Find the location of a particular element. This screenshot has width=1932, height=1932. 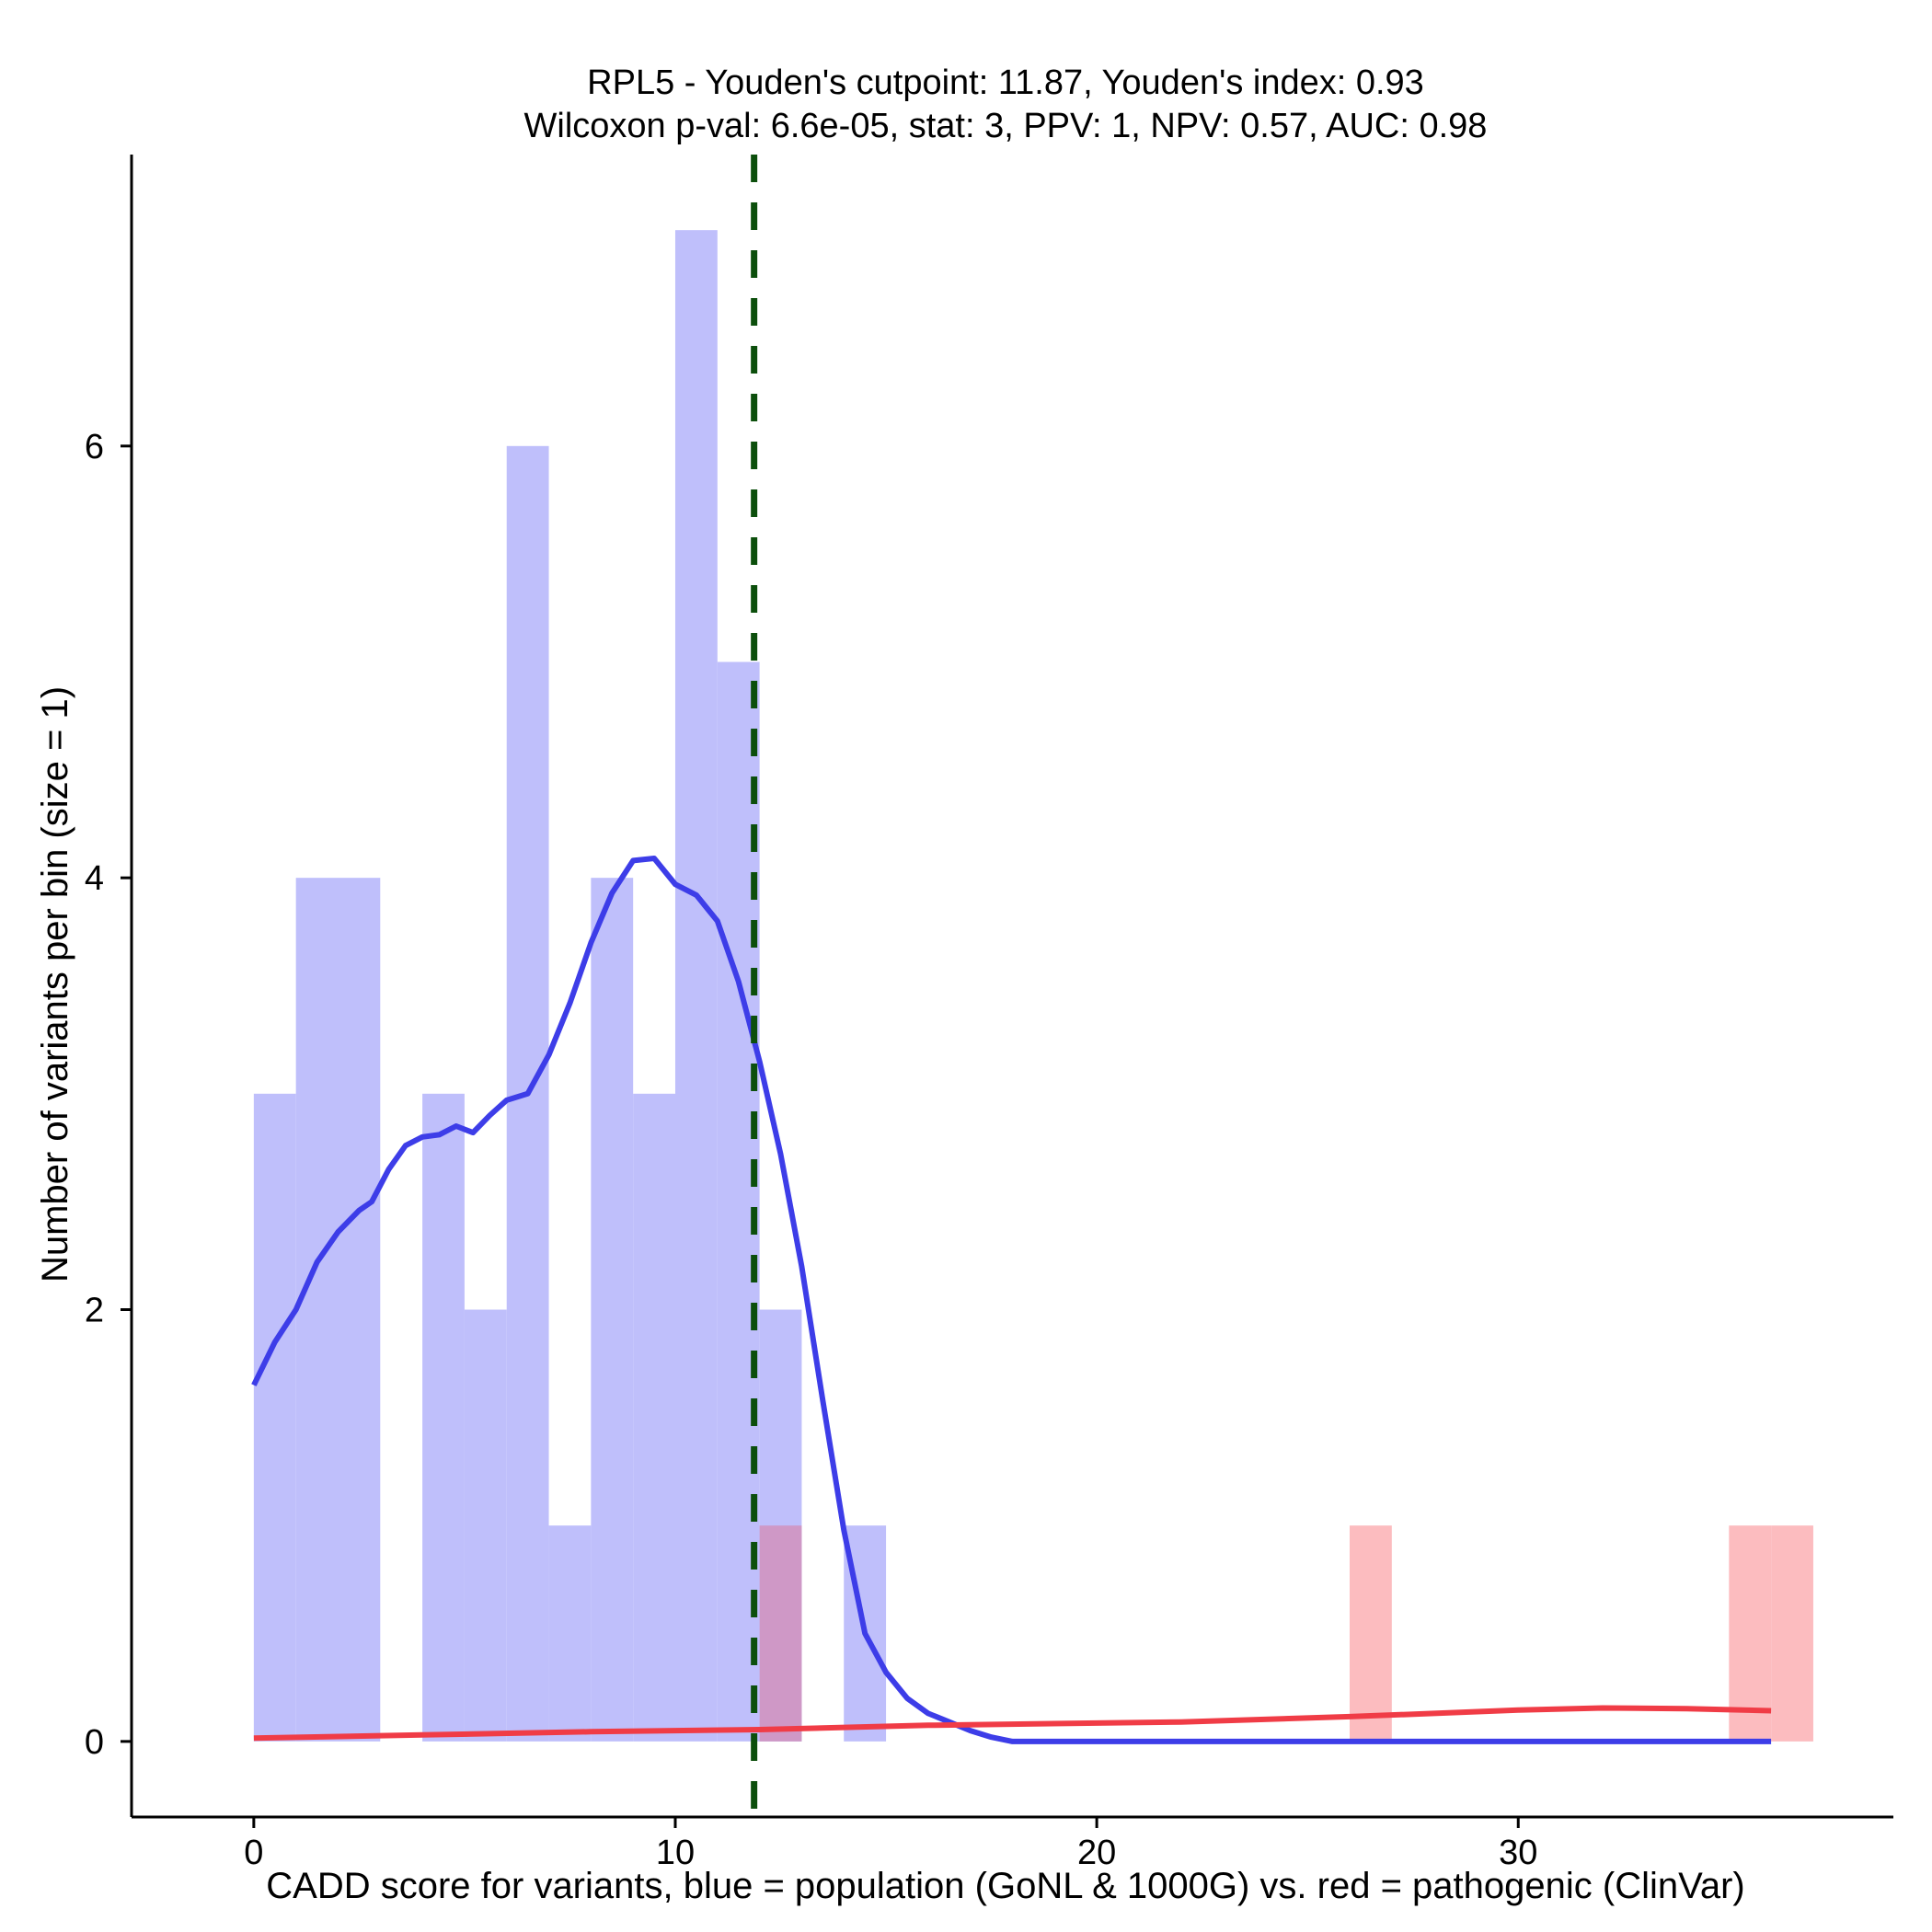

y-tick-label-6: 6 is located at coordinates (94, 447).